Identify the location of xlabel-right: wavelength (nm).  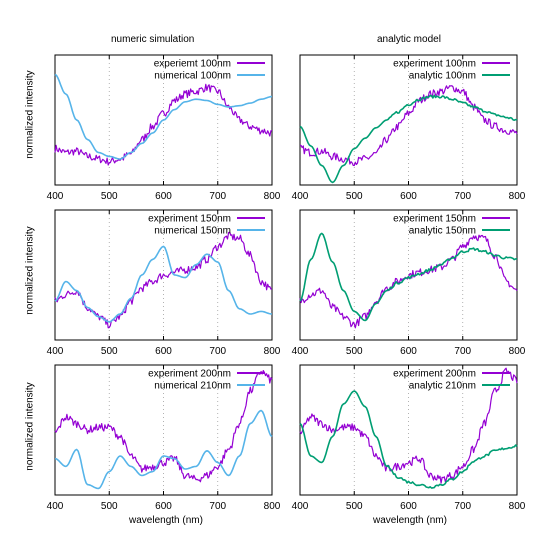
(410, 520).